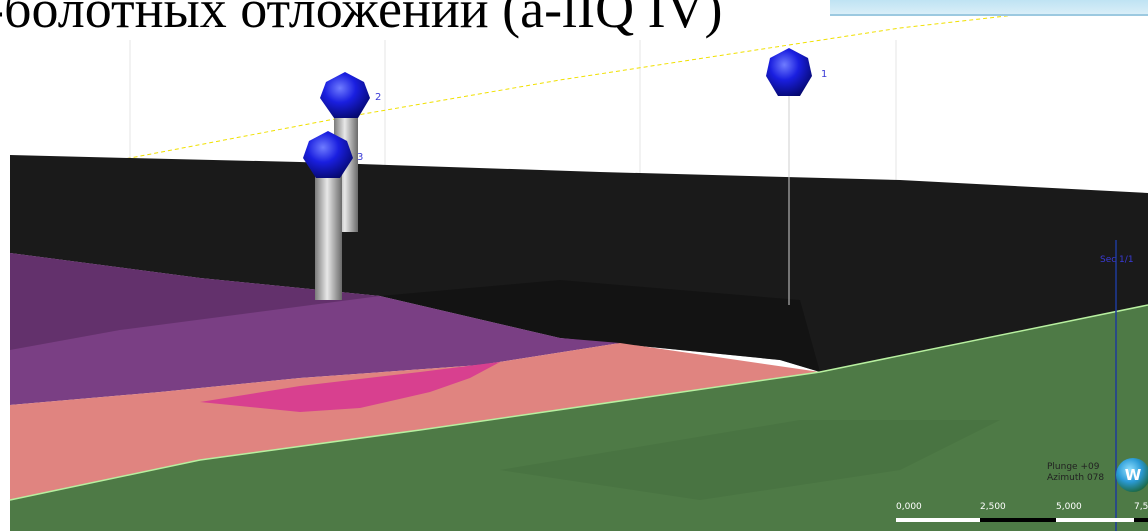  What do you see at coordinates (378, 97) in the screenshot?
I see `well-label-2: 2` at bounding box center [378, 97].